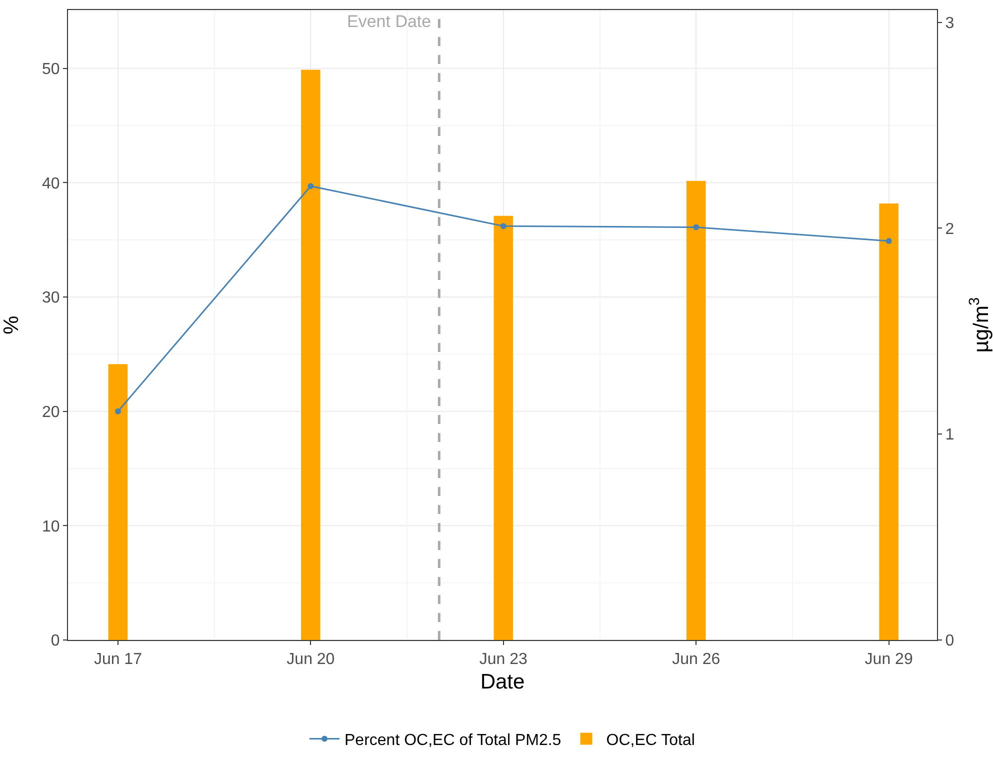  Describe the element at coordinates (502, 682) in the screenshot. I see `x-axis-title: Date` at that location.